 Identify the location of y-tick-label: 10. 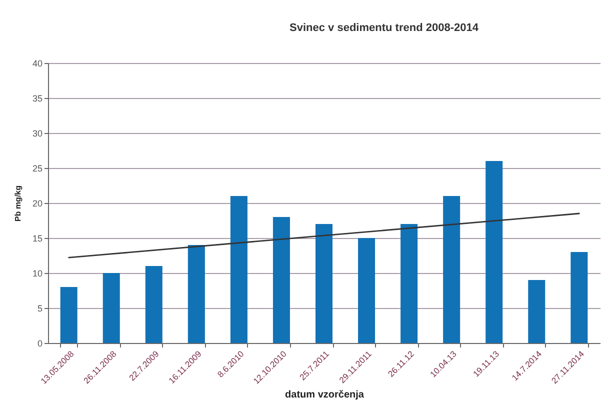
(37, 273).